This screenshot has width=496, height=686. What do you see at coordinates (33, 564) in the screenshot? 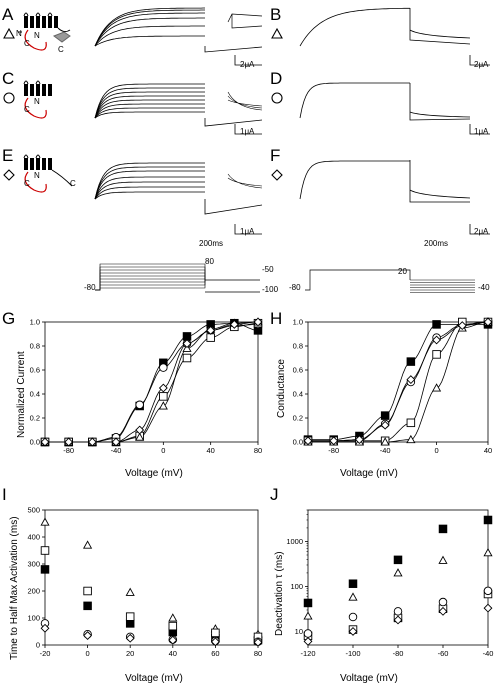
I see `y-tick-label: 300` at bounding box center [33, 564].